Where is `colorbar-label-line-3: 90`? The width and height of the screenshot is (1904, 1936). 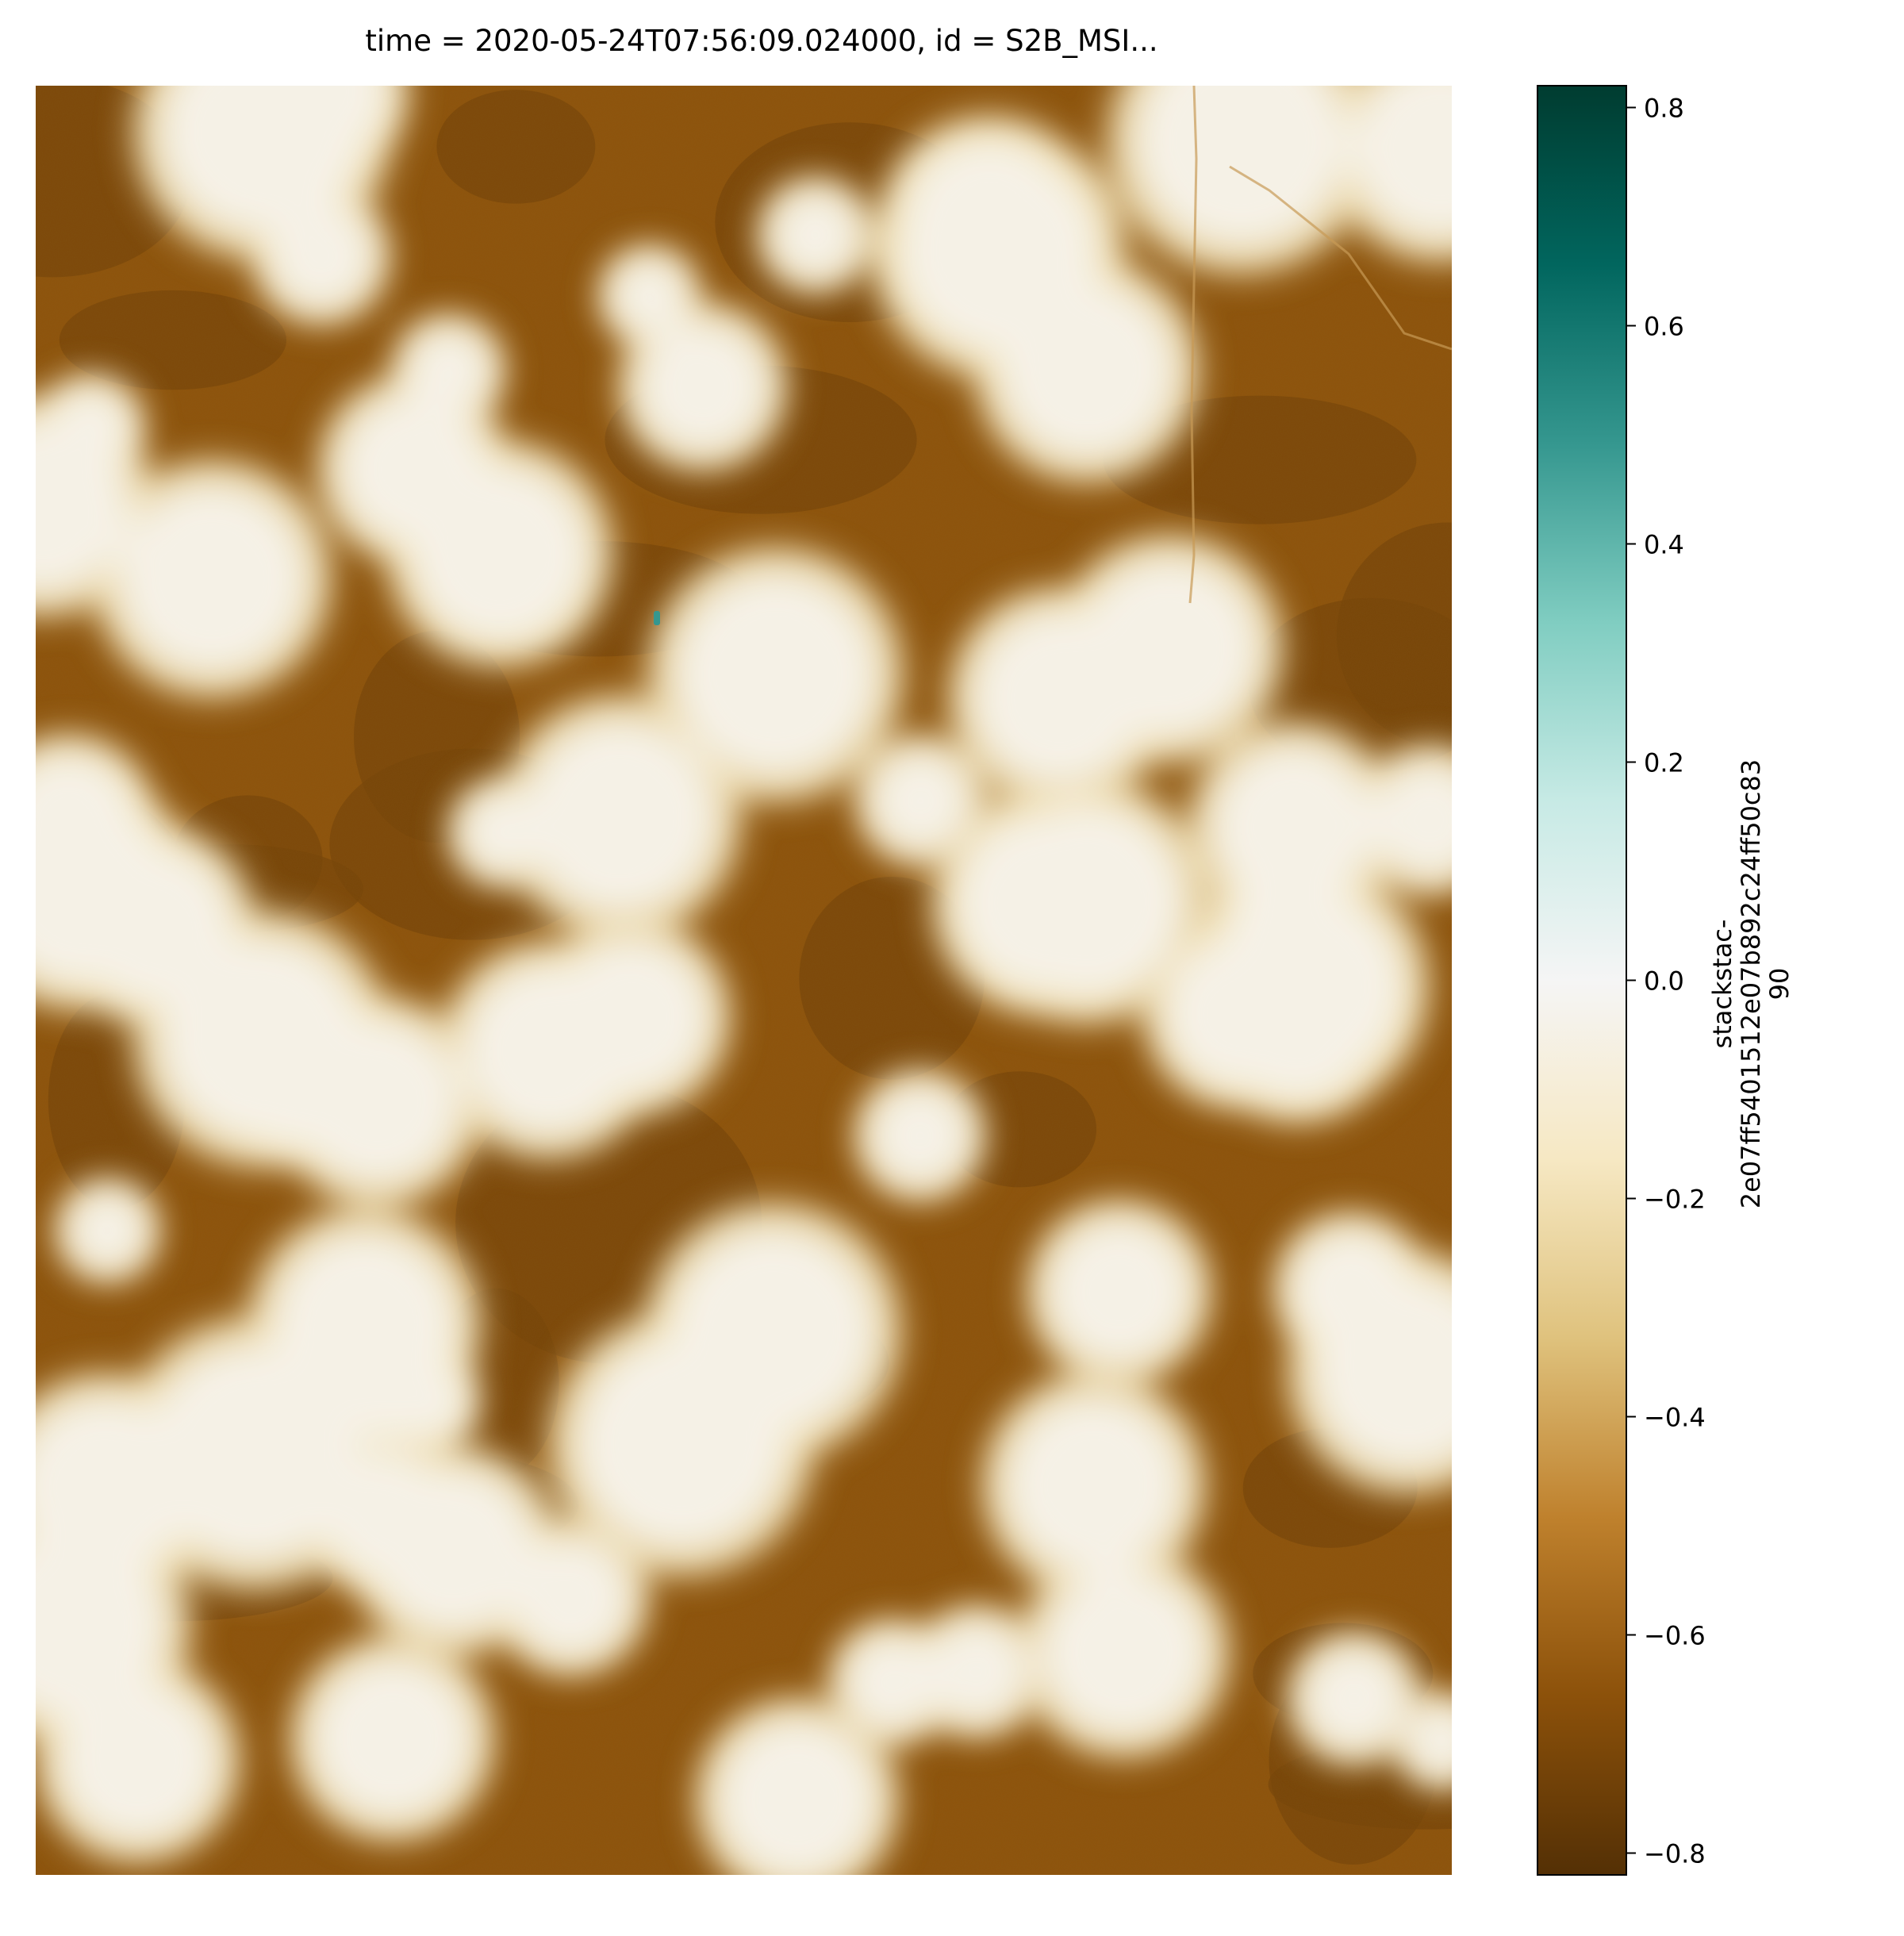 colorbar-label-line-3: 90 is located at coordinates (1779, 984).